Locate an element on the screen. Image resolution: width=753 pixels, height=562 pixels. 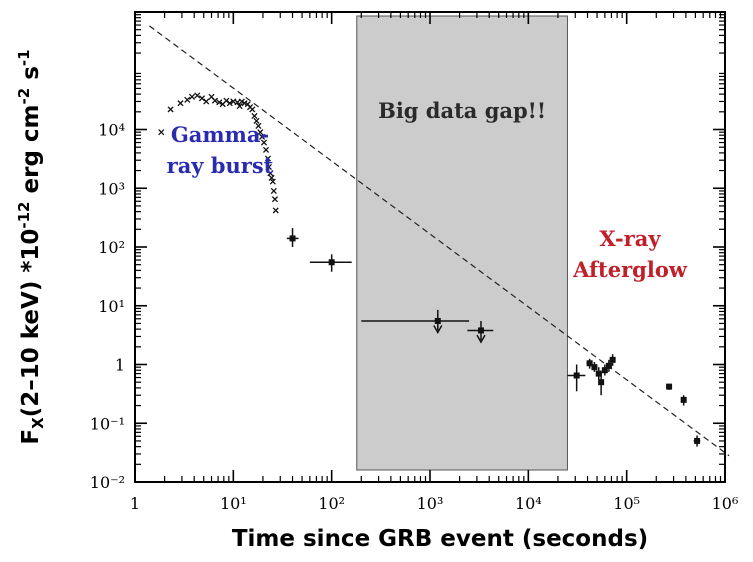
x-tick-label: 10⁴ is located at coordinates (528, 503).